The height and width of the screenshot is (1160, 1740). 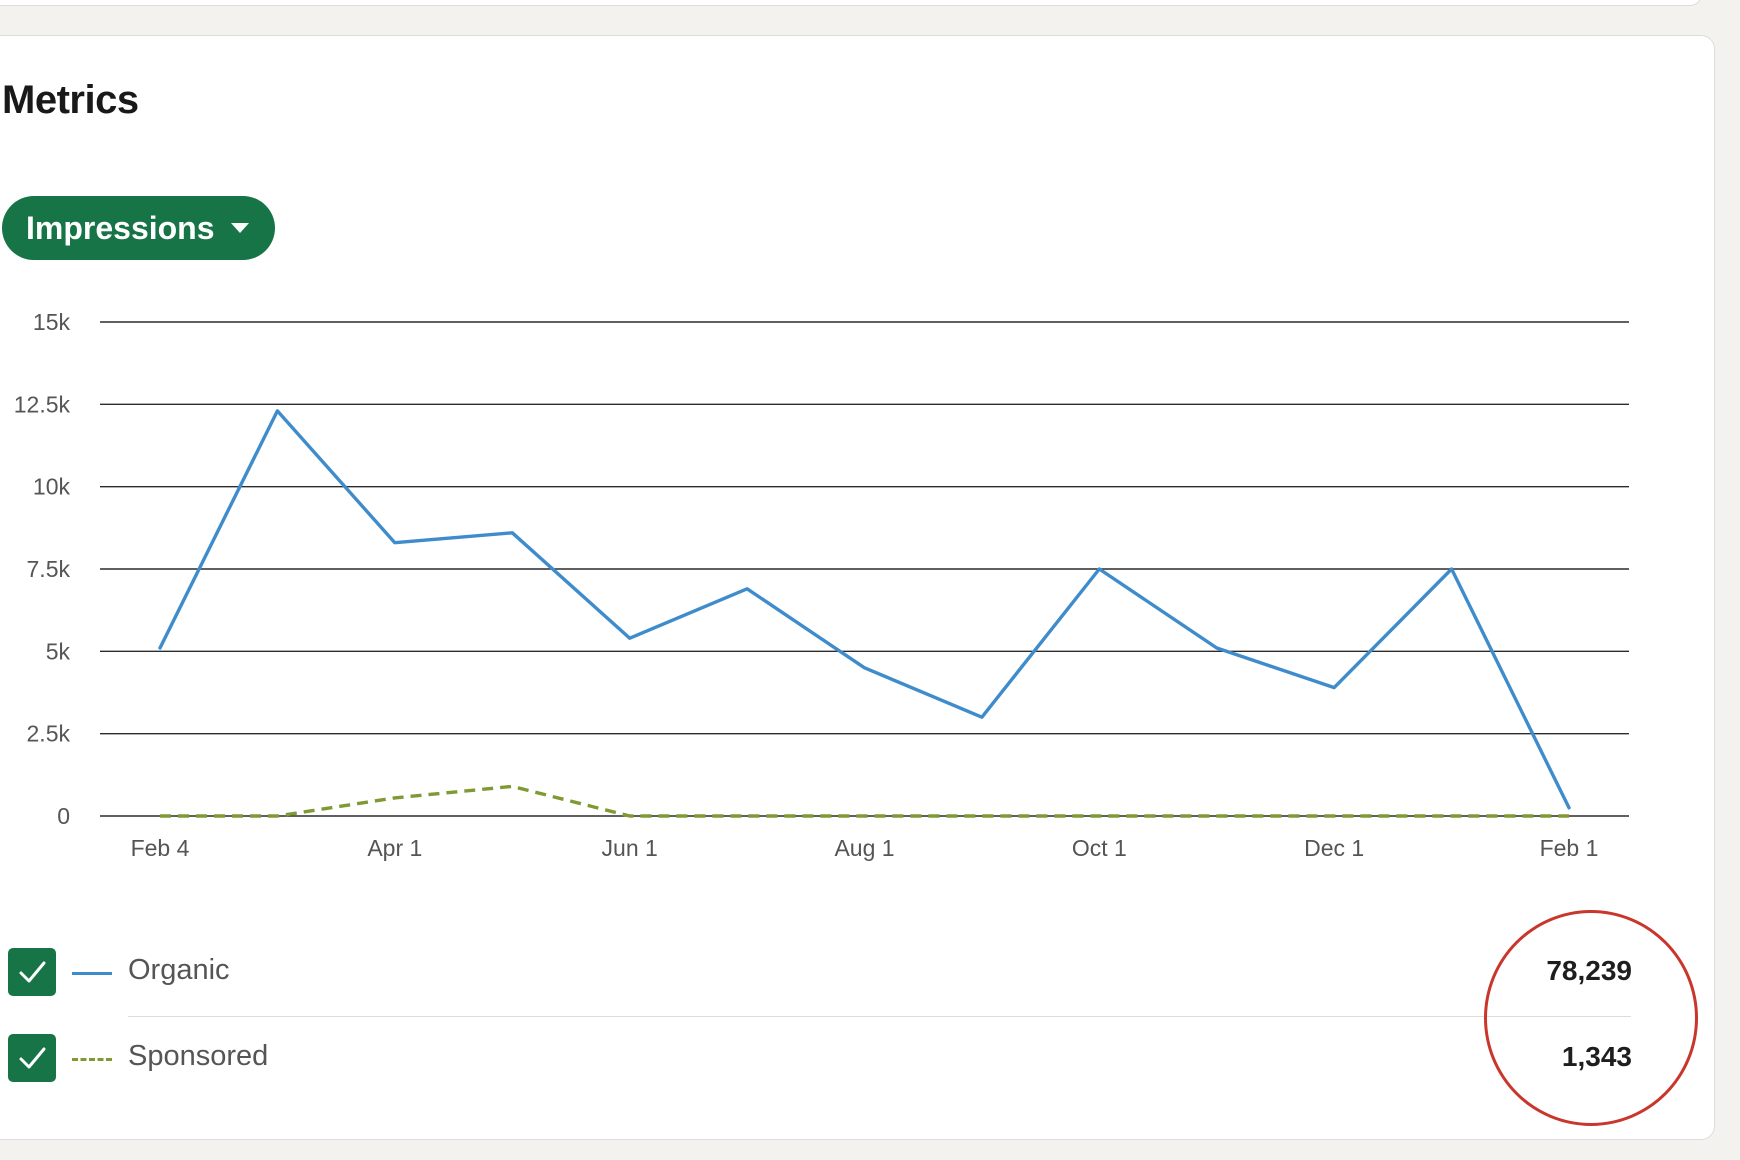 What do you see at coordinates (394, 848) in the screenshot?
I see `x-tick-label: Apr 1` at bounding box center [394, 848].